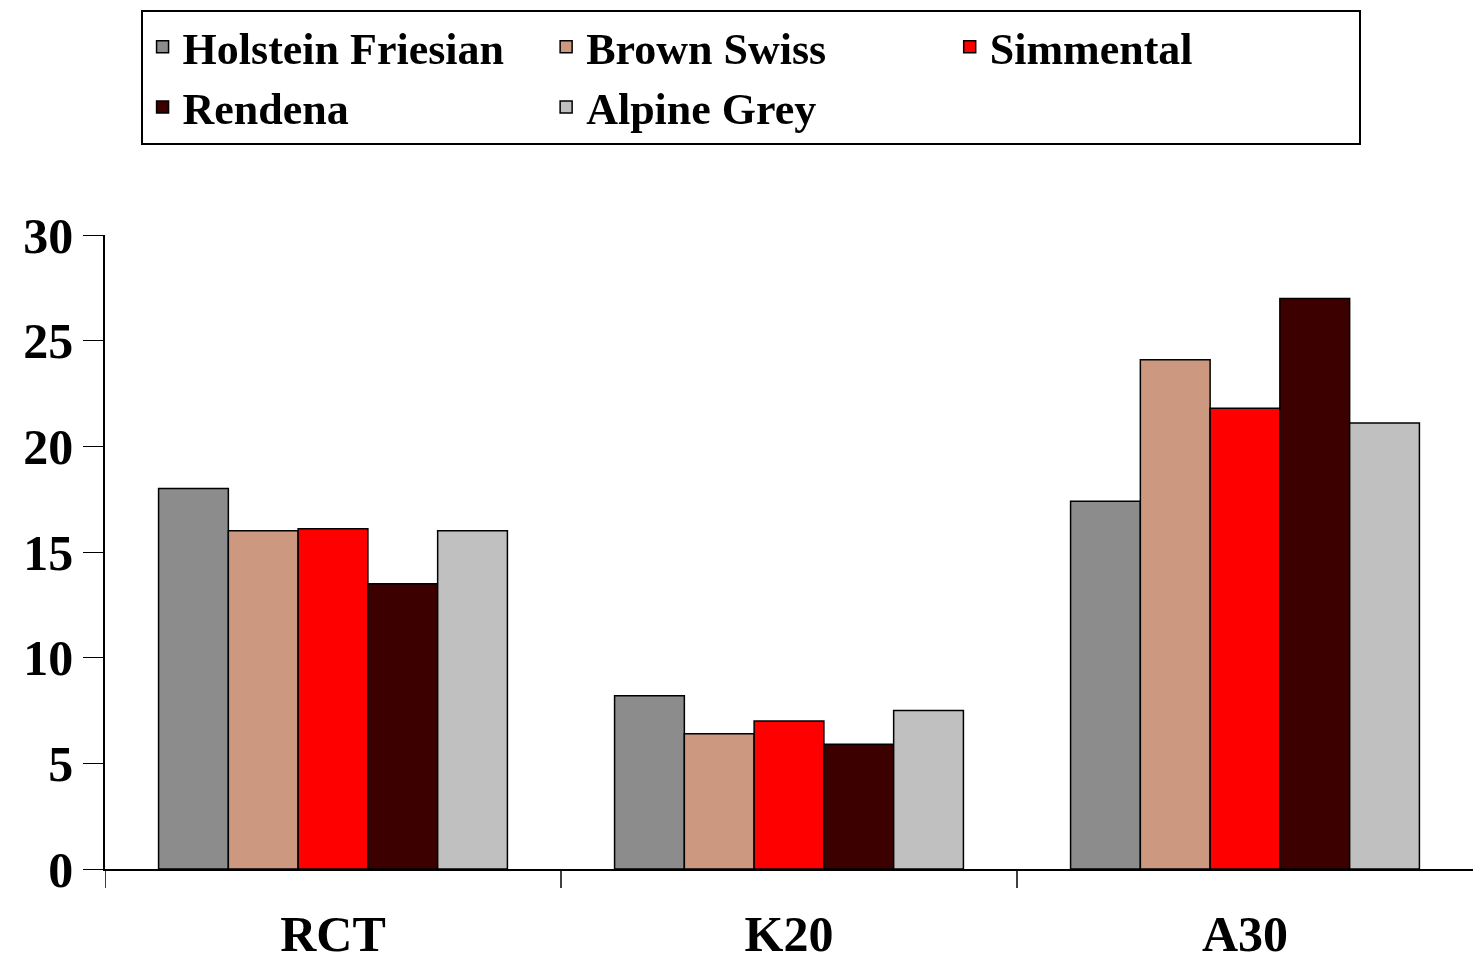 Image resolution: width=1478 pixels, height=967 pixels. What do you see at coordinates (1245, 933) in the screenshot?
I see `x-tick-label: A30` at bounding box center [1245, 933].